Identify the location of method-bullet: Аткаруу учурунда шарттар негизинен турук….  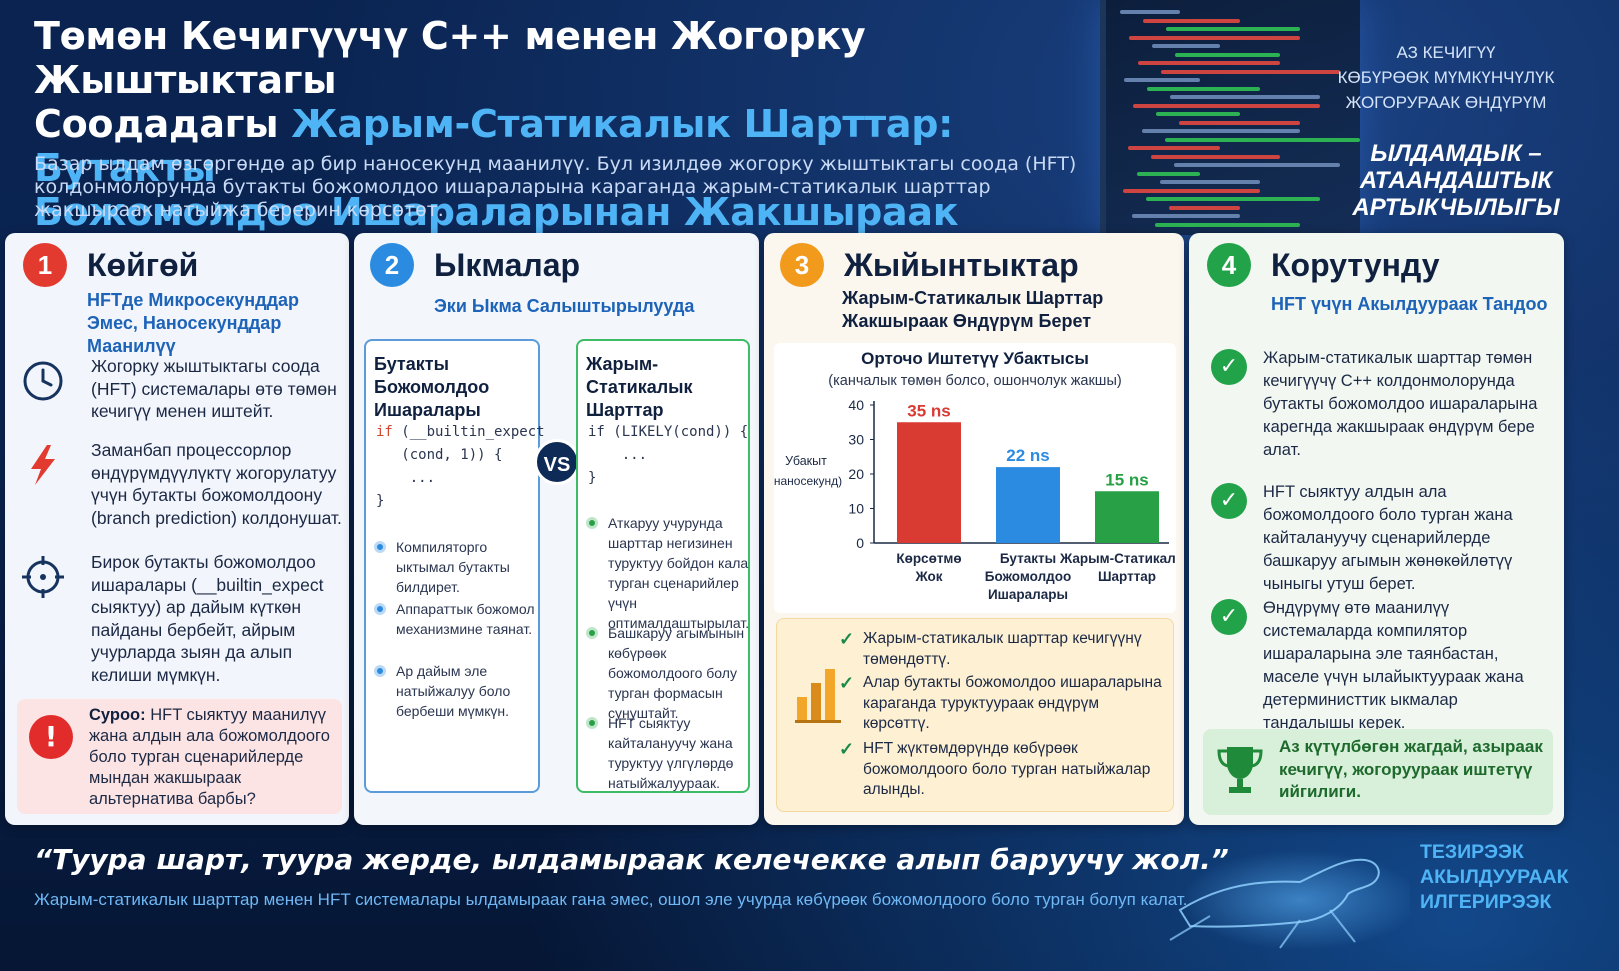
(669, 573).